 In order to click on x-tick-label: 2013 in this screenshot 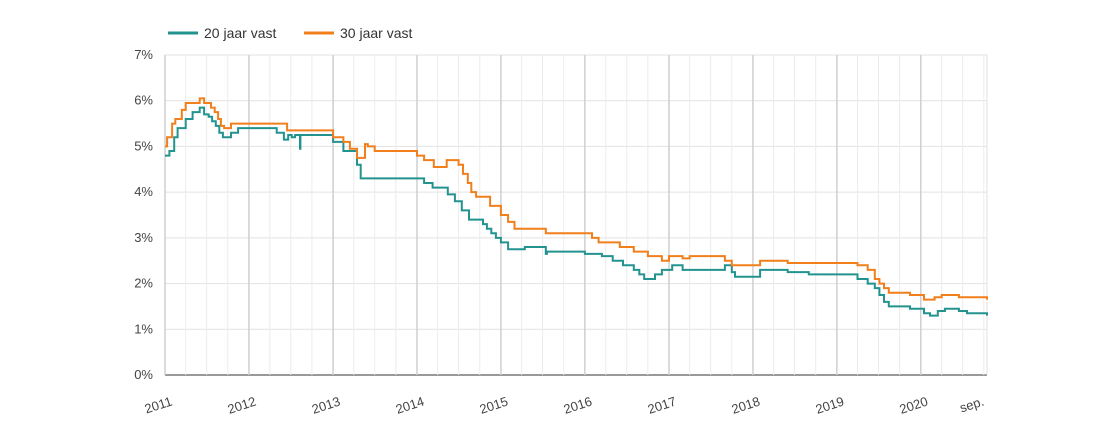, I will do `click(326, 405)`.